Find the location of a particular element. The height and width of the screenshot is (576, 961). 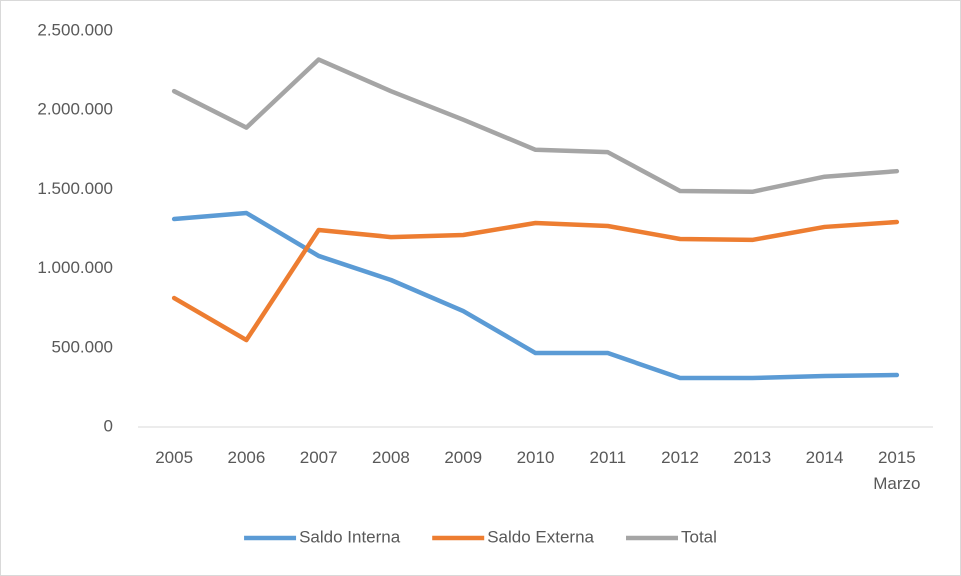

x-tick-label: 2008 is located at coordinates (391, 457).